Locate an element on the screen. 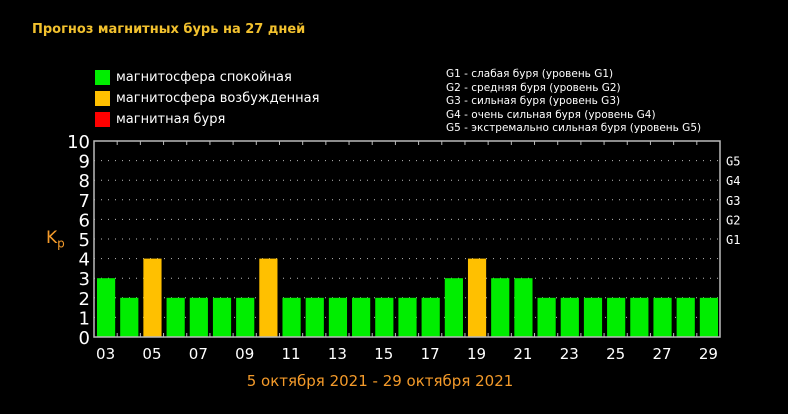  g-legend-item: G2 - средняя буря (уровень G2) is located at coordinates (533, 87).